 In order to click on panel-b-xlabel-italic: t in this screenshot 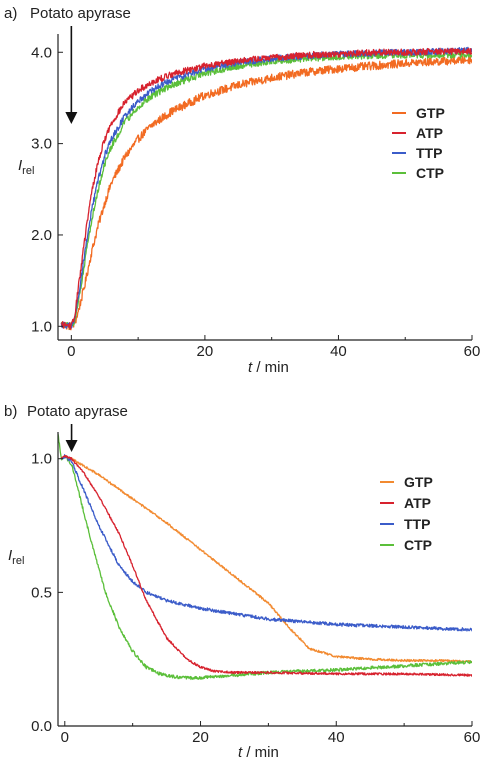, I will do `click(240, 752)`.